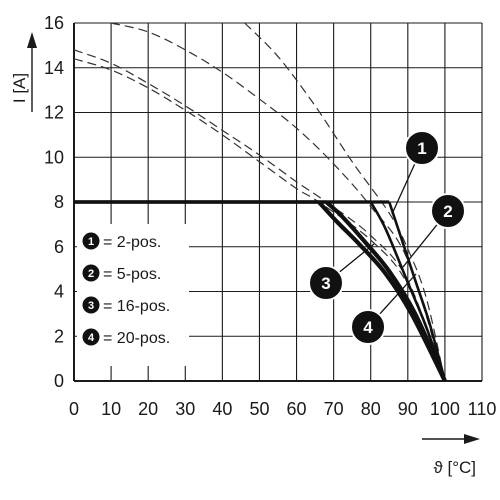  Describe the element at coordinates (482, 409) in the screenshot. I see `x-tick-label-110: 110` at that location.